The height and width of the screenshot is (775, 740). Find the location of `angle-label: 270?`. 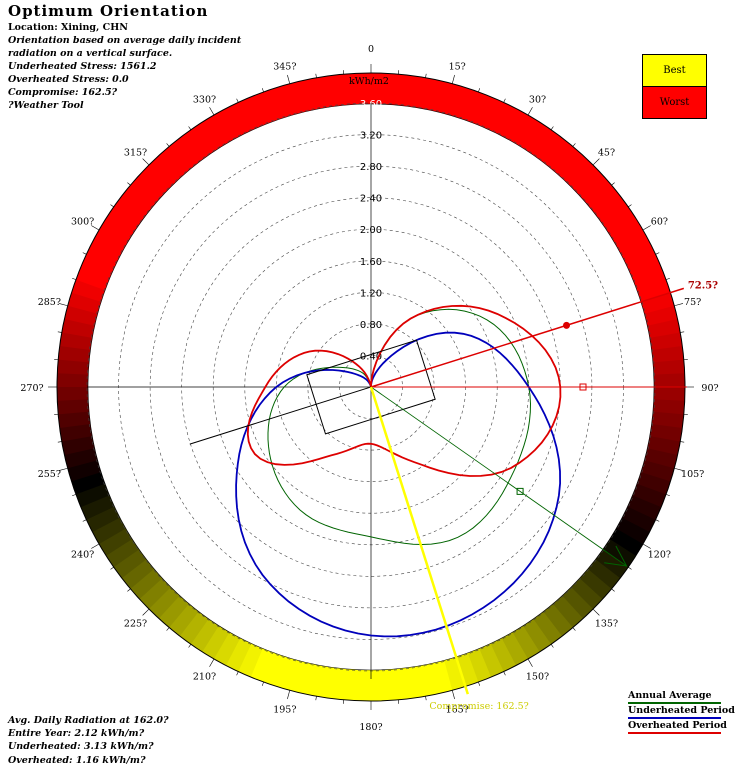

angle-label: 270? is located at coordinates (31, 388).